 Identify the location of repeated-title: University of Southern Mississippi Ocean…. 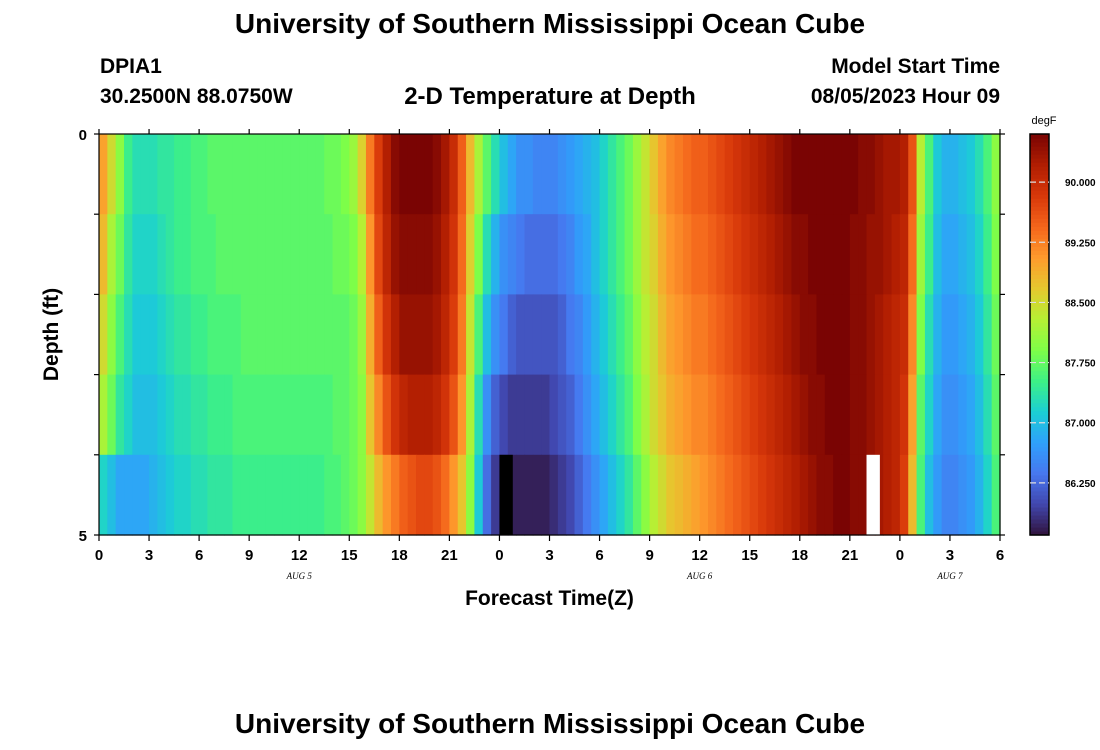
(550, 723).